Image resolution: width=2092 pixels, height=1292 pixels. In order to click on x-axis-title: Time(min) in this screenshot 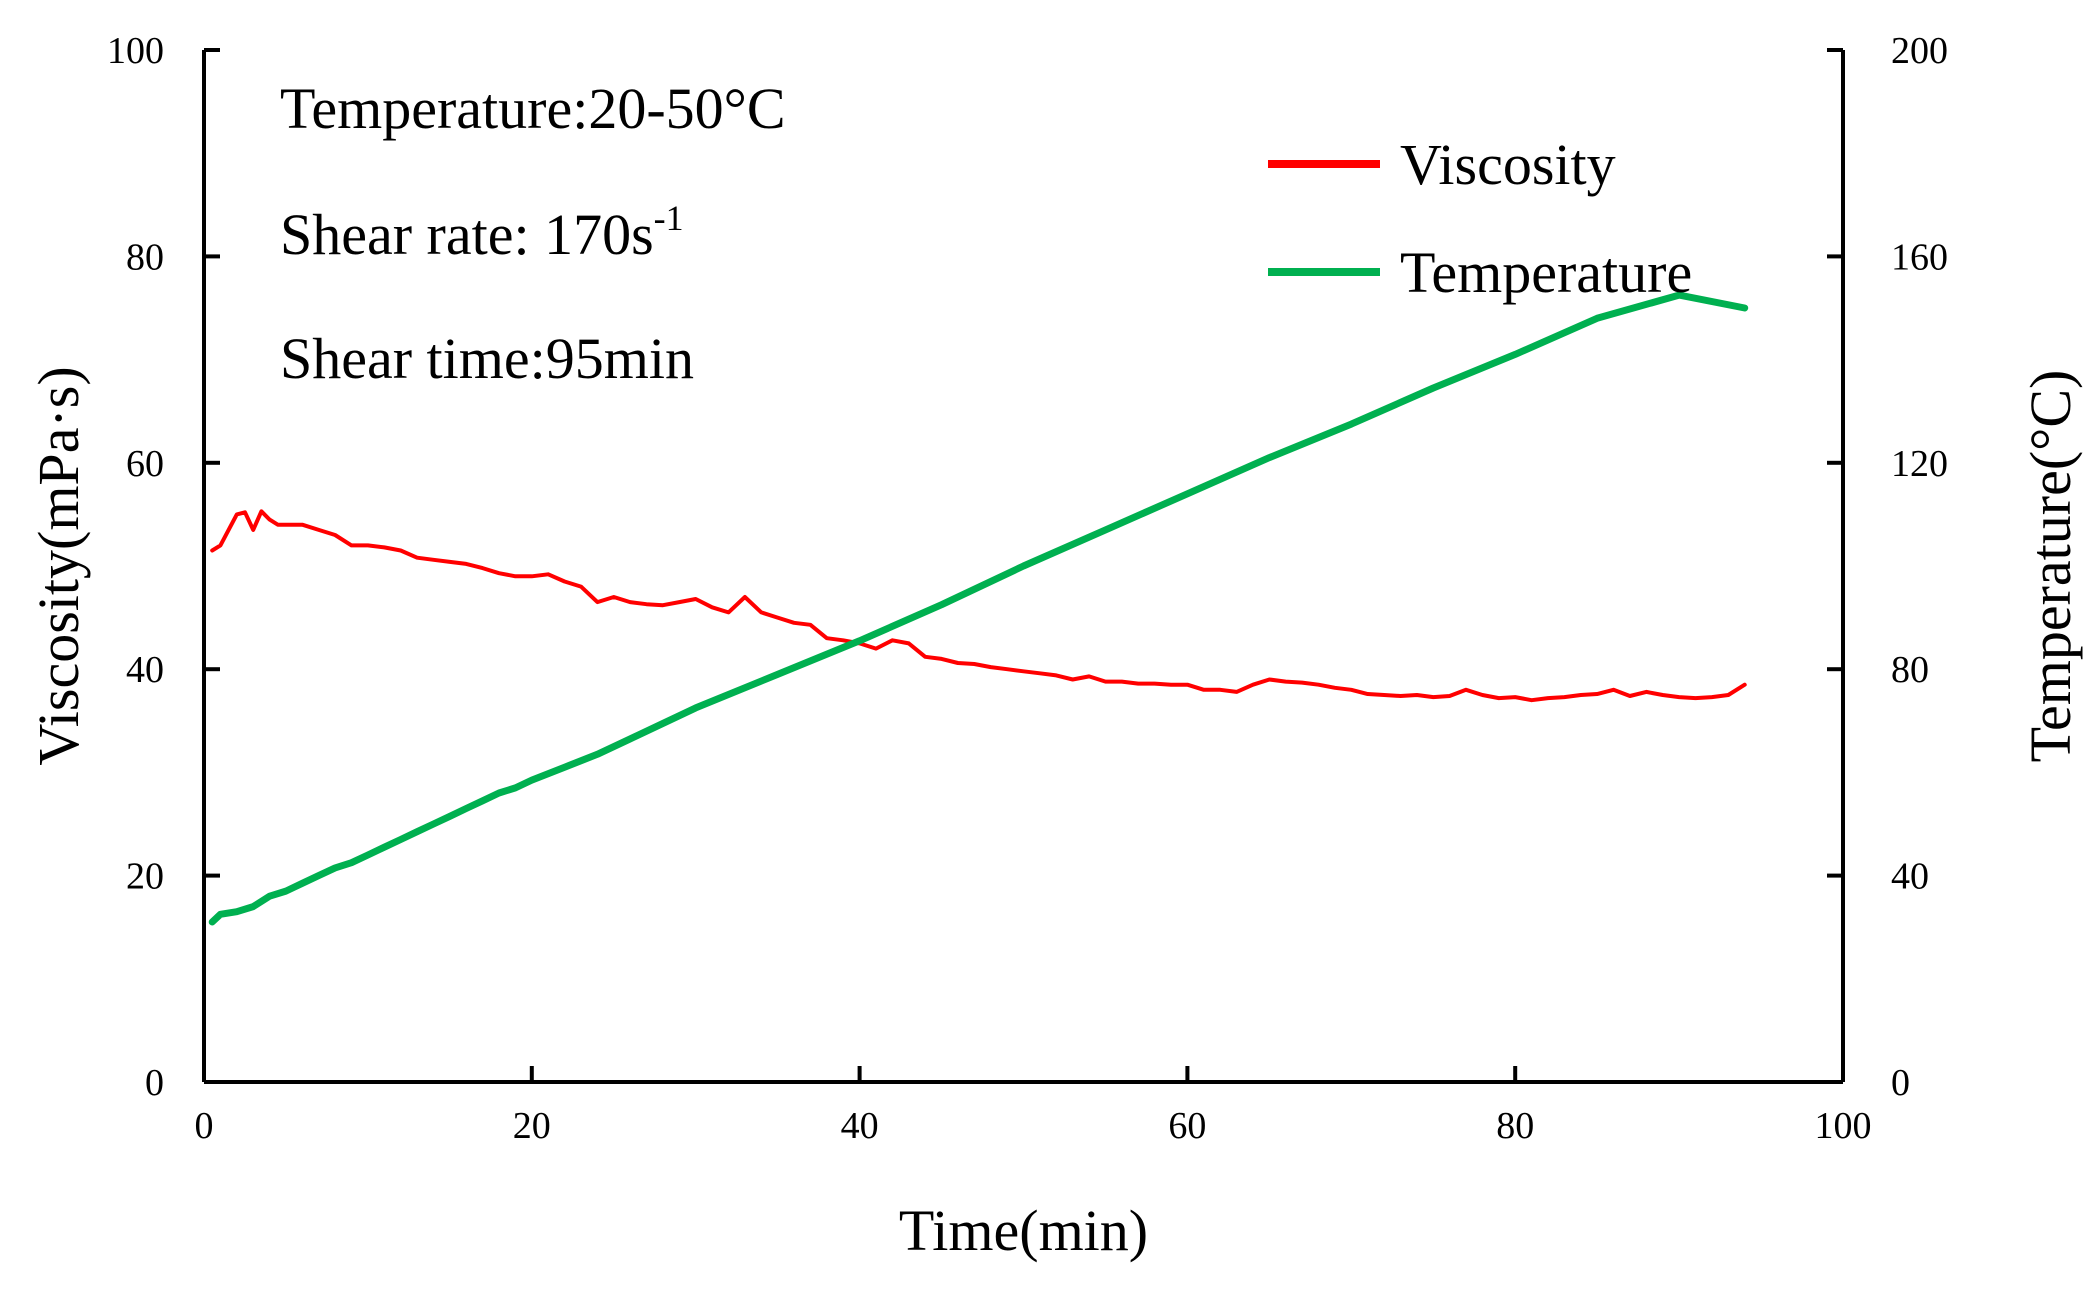, I will do `click(1023, 1230)`.